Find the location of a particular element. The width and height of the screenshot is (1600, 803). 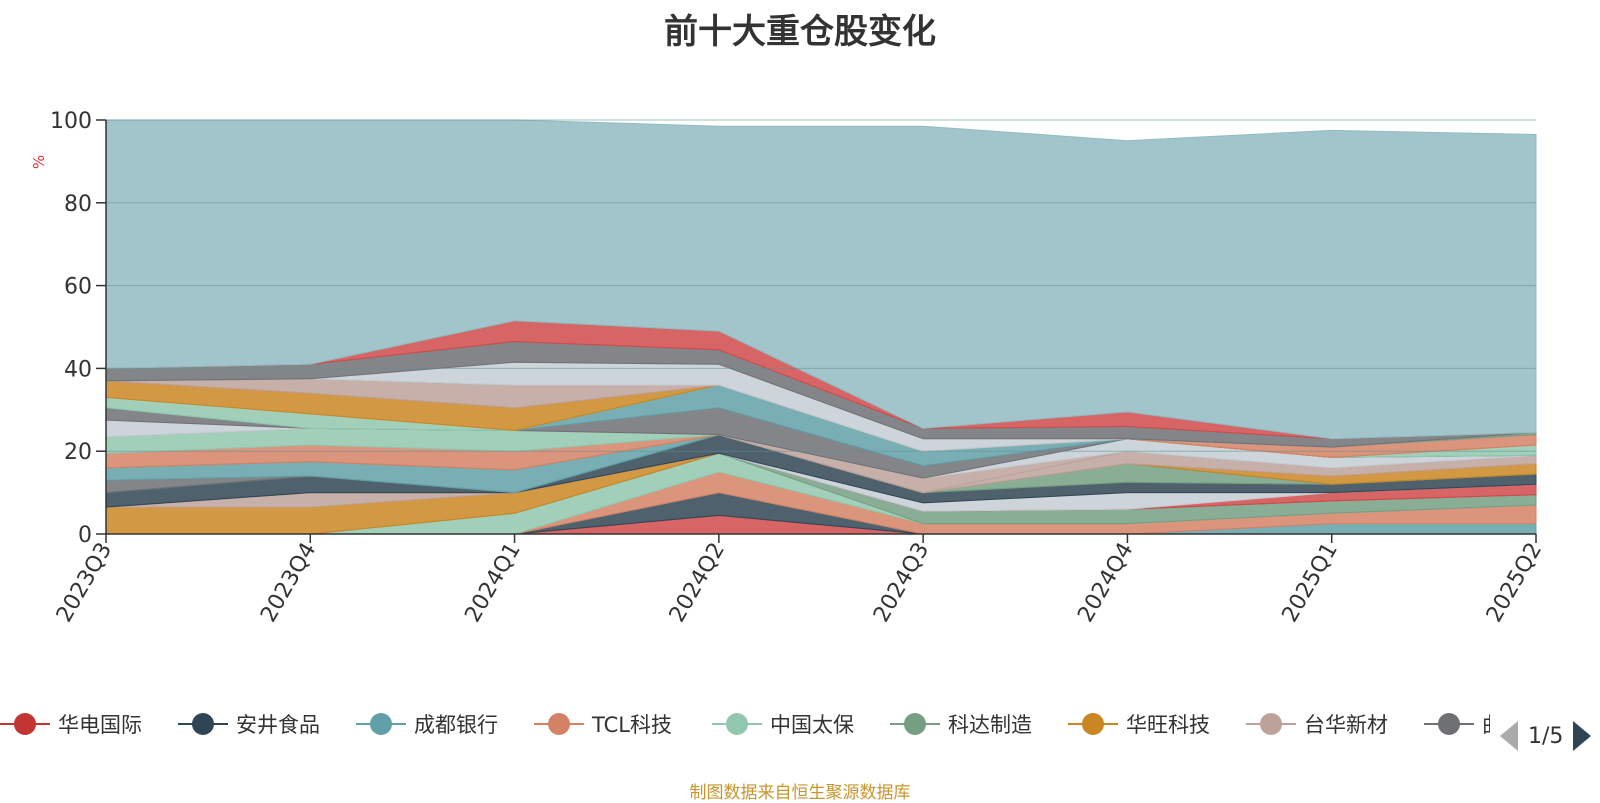

y-tick-label-1: 20 is located at coordinates (78, 452).